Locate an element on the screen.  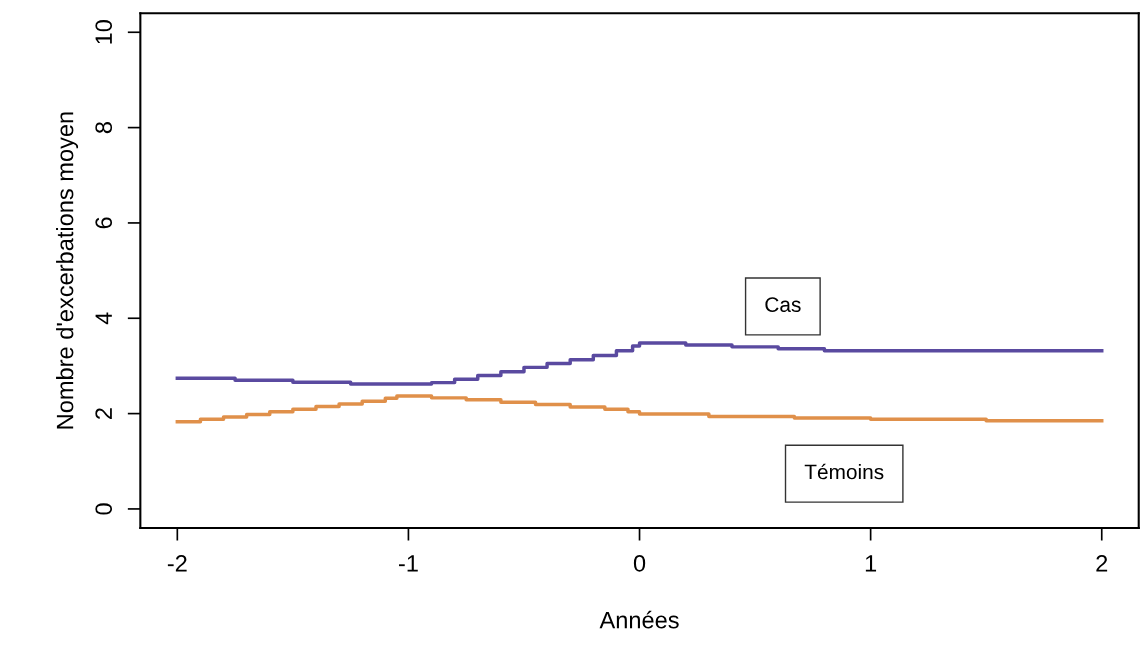
y-tick-label: 8 is located at coordinates (104, 128).